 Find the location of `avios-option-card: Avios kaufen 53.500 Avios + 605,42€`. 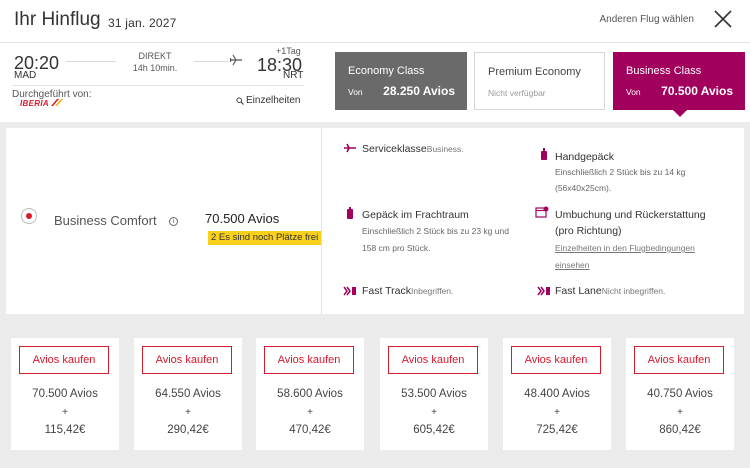

avios-option-card: Avios kaufen 53.500 Avios + 605,42€ is located at coordinates (434, 394).